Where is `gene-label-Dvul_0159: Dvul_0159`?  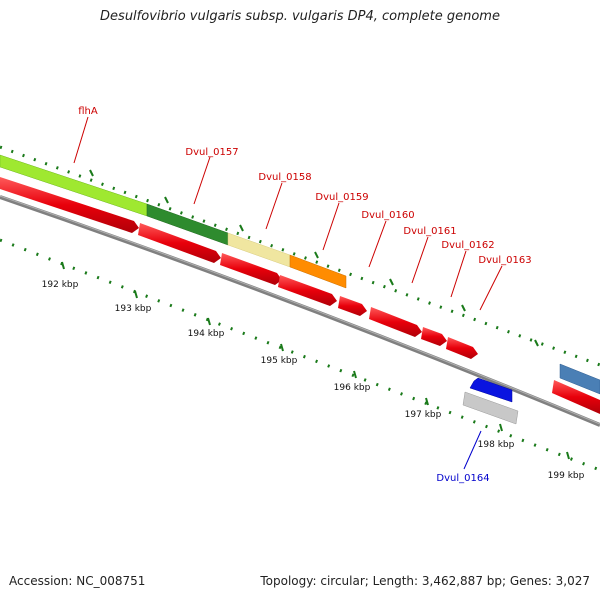
gene-label-Dvul_0159: Dvul_0159 is located at coordinates (341, 197).